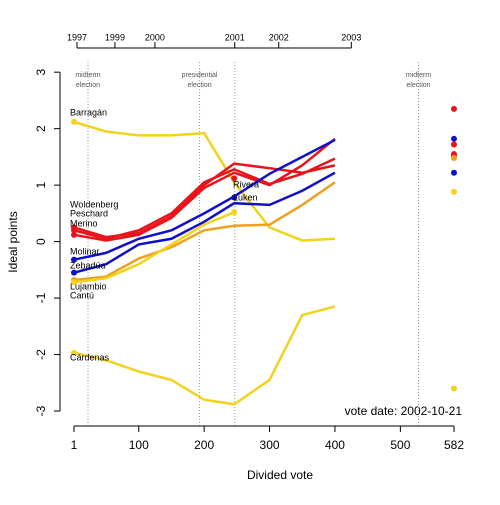  What do you see at coordinates (41, 241) in the screenshot?
I see `y-tick-label: 0` at bounding box center [41, 241].